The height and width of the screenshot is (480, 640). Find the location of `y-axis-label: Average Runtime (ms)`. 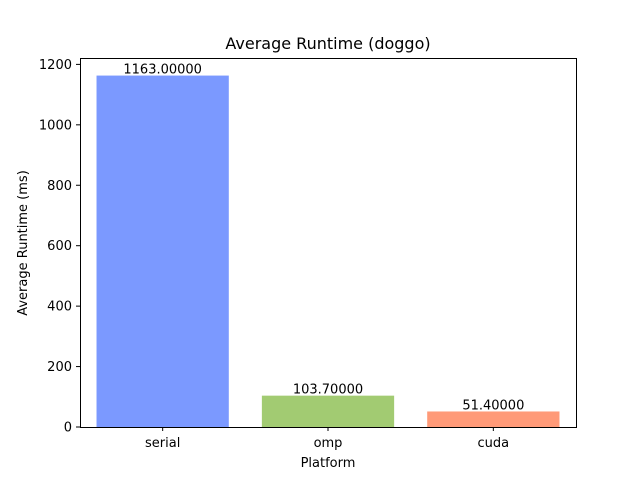

y-axis-label: Average Runtime (ms) is located at coordinates (23, 243).